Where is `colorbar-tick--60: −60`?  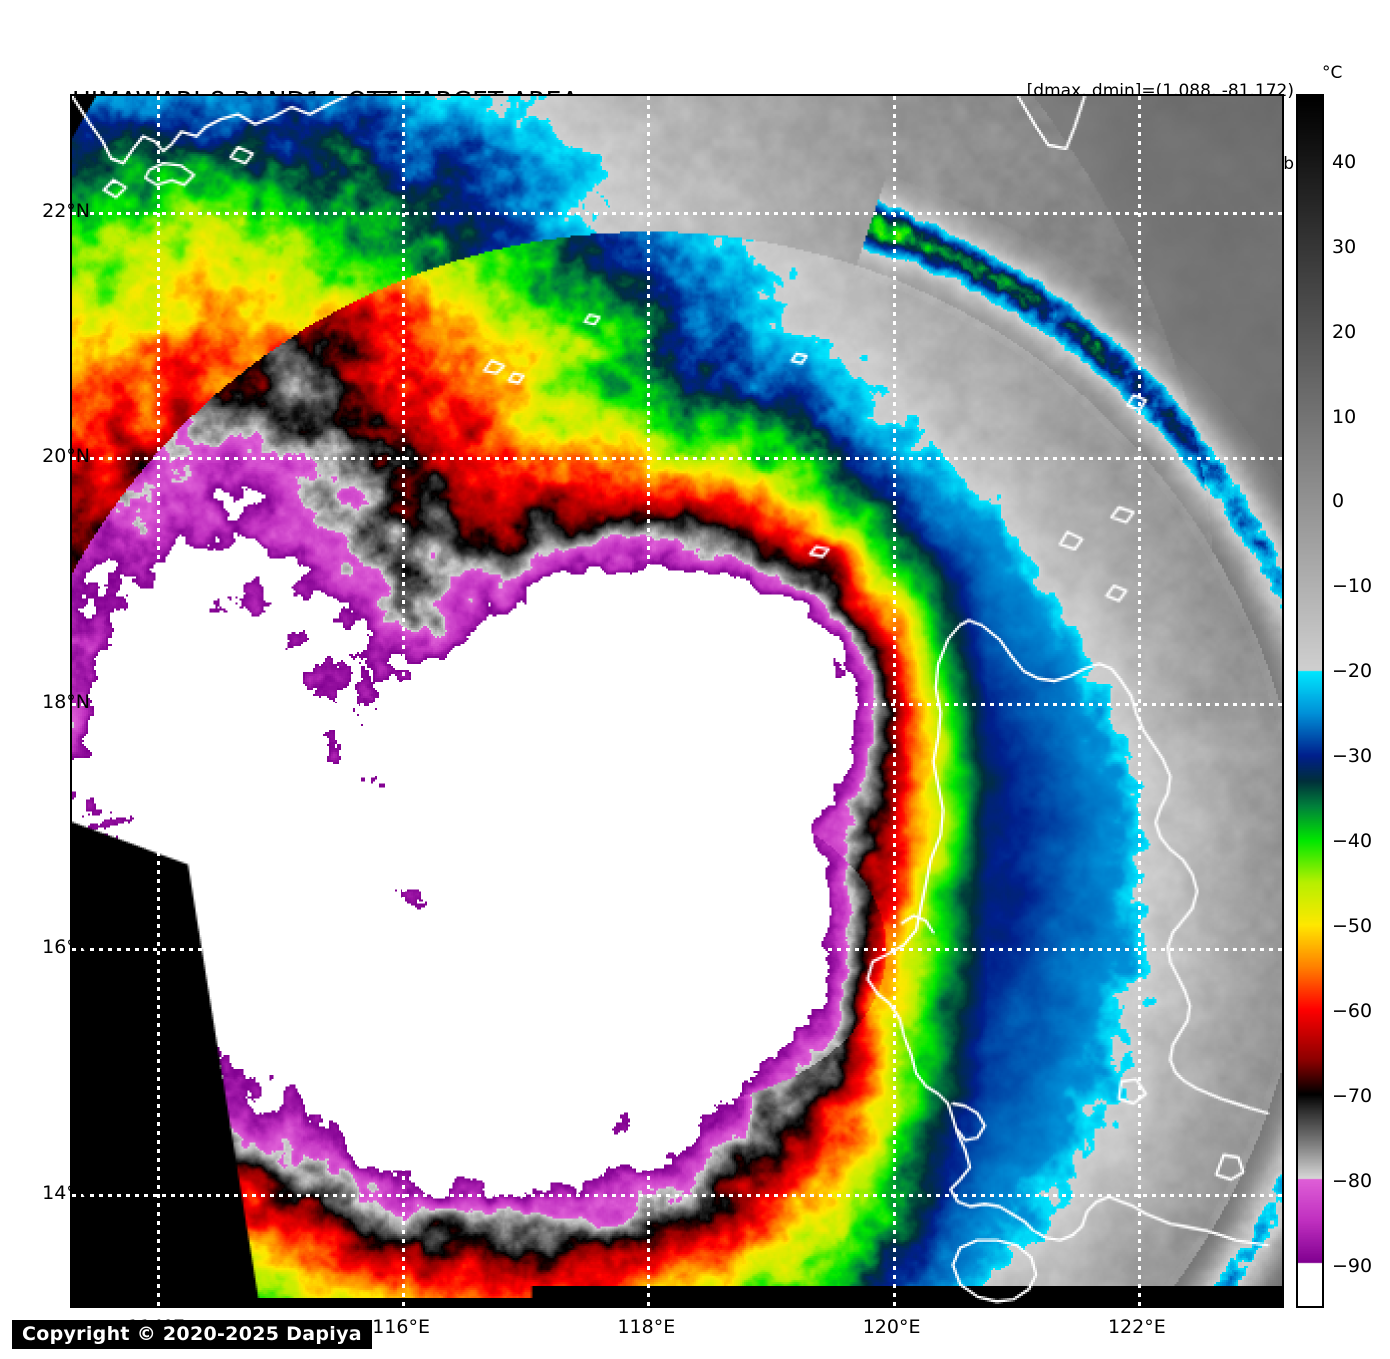
colorbar-tick--60: −60 is located at coordinates (1352, 1010).